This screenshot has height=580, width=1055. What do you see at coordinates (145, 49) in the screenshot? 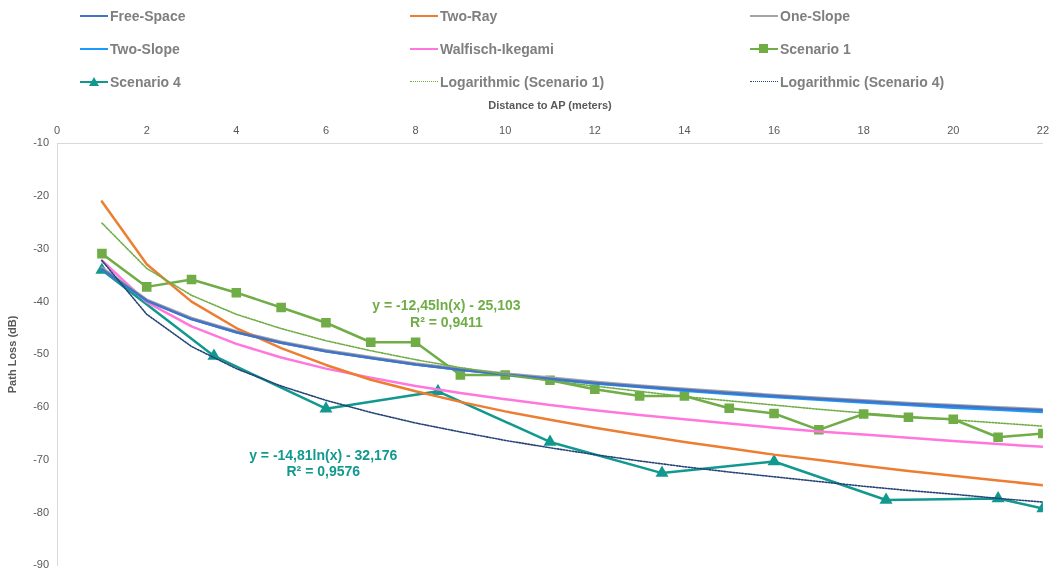
I see `legend-label: Two-Slope` at bounding box center [145, 49].